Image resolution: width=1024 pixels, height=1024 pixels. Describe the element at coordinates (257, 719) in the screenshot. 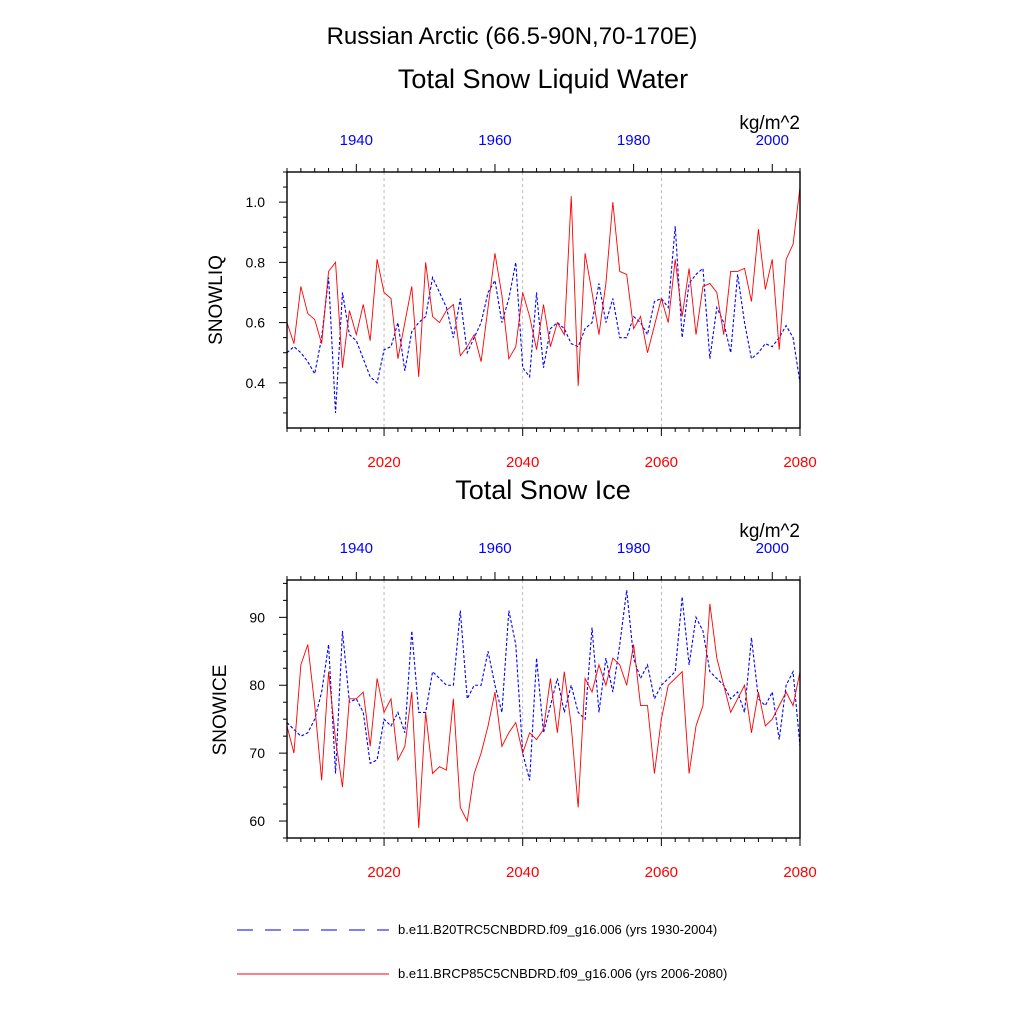

I see `y-tick-labels: 60 70 80 90` at that location.